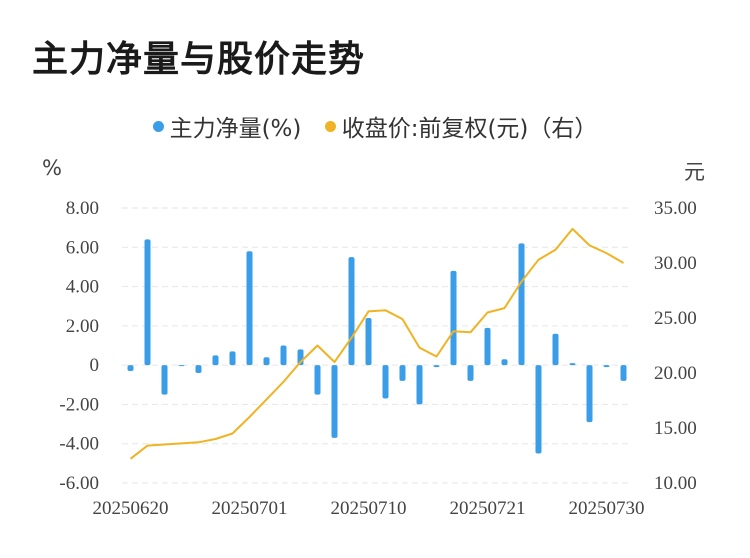 The image size is (750, 558). Describe the element at coordinates (607, 508) in the screenshot. I see `x-tick-label: 20250730` at that location.